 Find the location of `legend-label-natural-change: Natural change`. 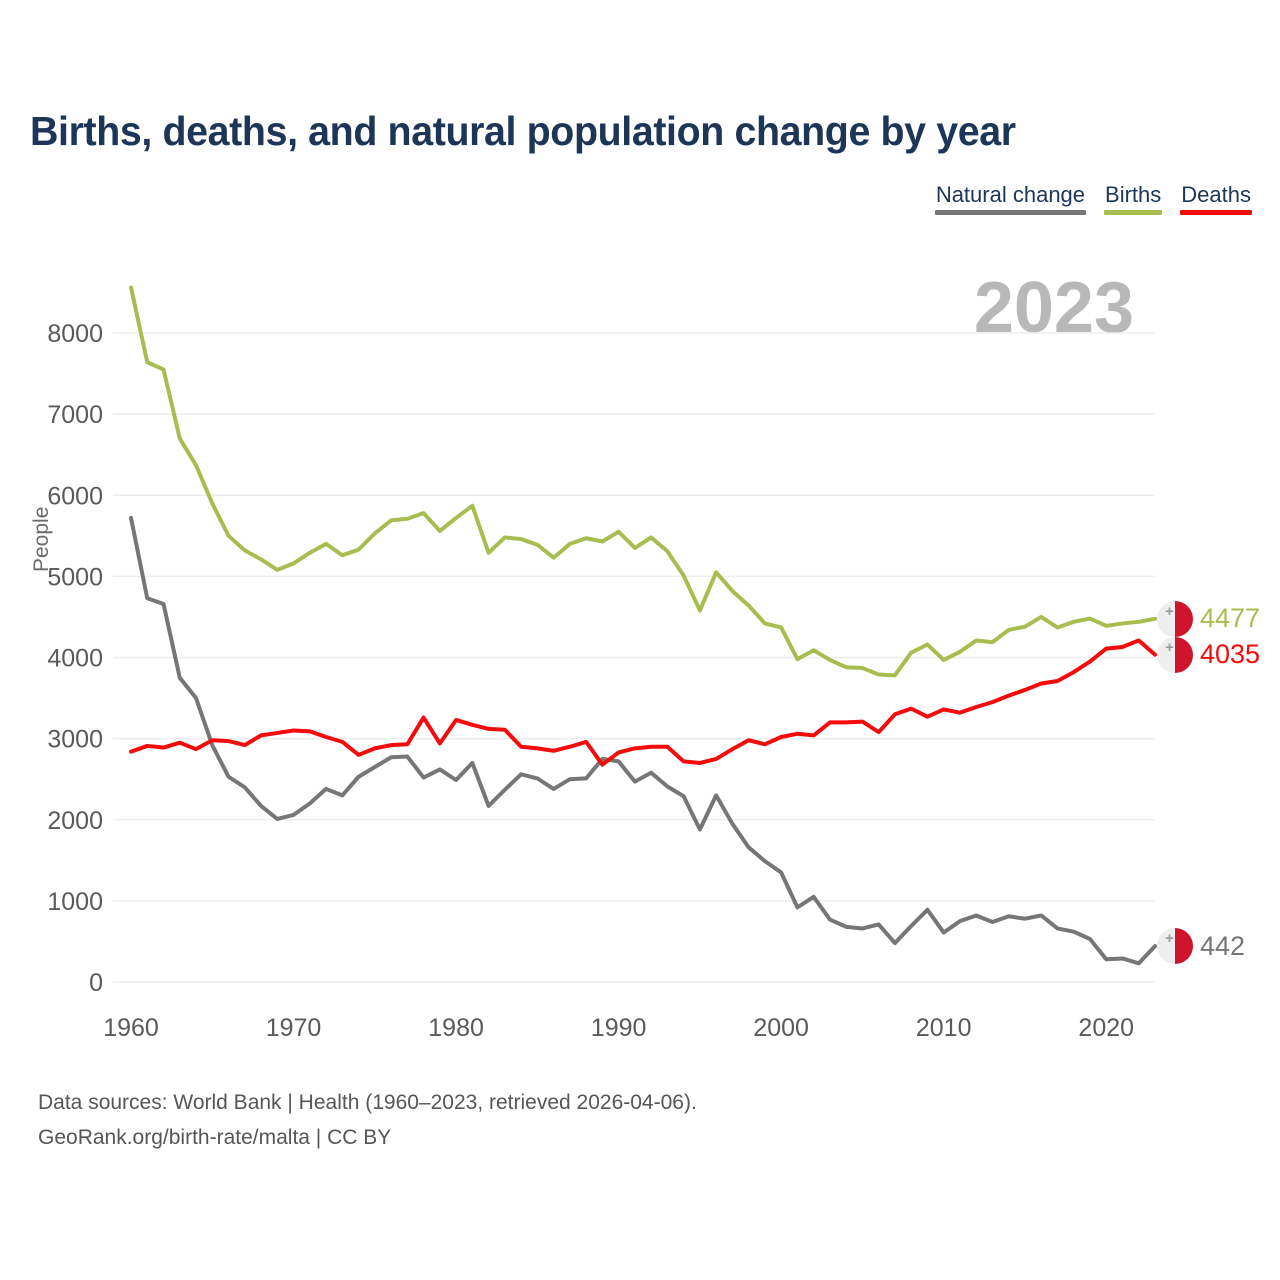

legend-label-natural-change: Natural change is located at coordinates (1010, 194).